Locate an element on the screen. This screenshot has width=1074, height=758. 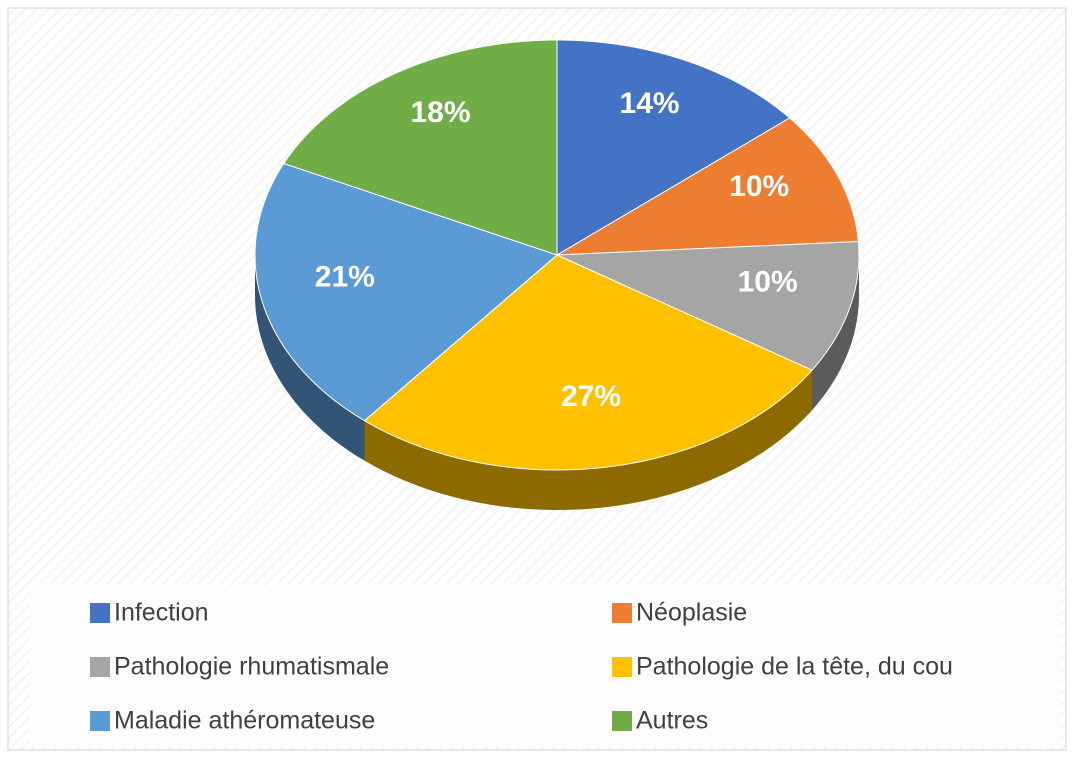
legend-label: Pathologie rhumatismale is located at coordinates (251, 667).